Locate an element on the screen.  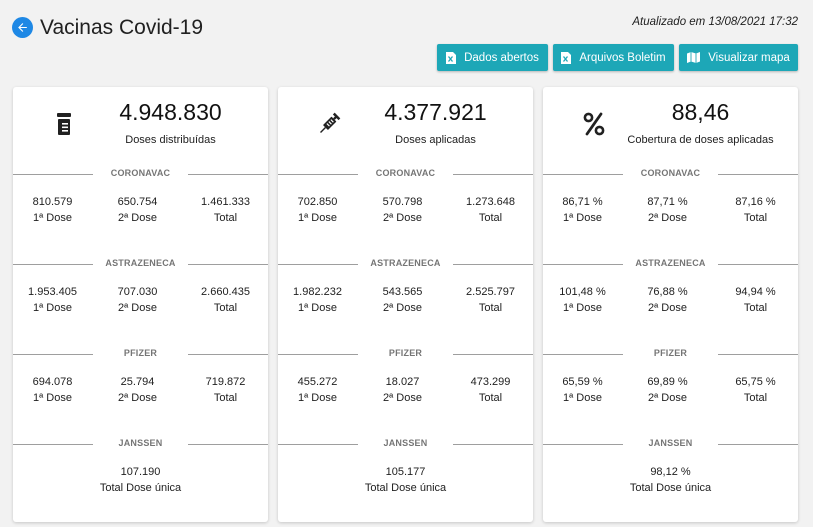
first-dose-value: 702.850 is located at coordinates (317, 202).